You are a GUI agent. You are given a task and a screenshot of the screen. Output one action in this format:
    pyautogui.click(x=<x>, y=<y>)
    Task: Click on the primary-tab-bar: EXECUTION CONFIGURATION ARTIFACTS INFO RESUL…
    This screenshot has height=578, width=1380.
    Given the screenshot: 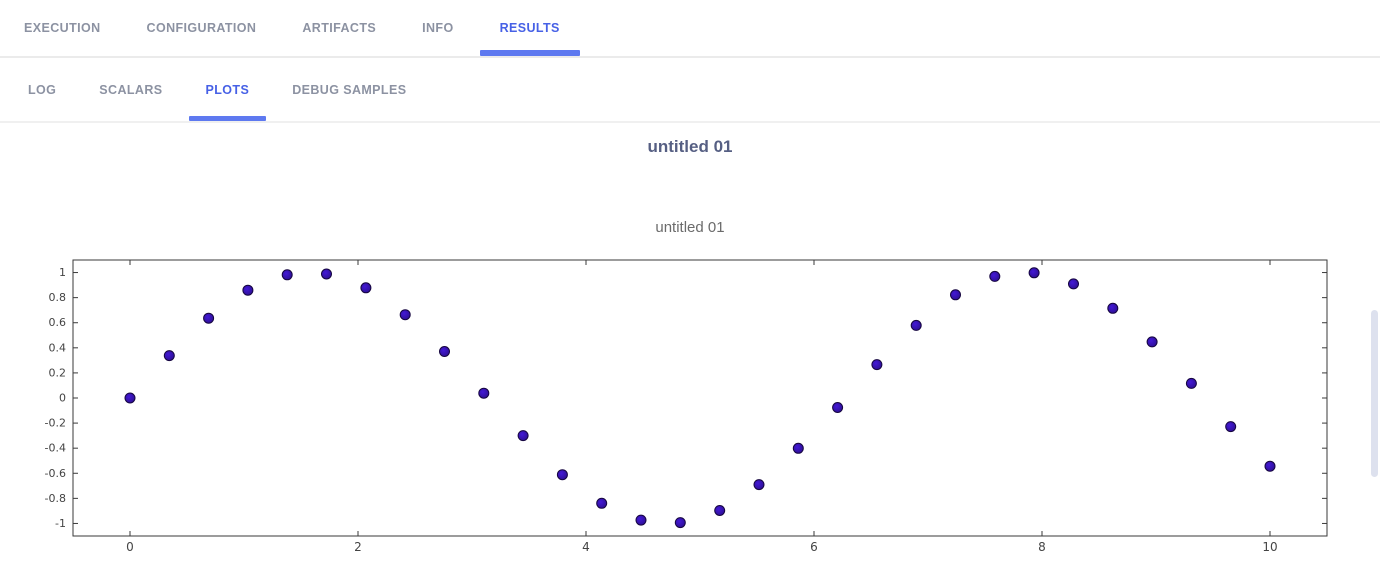 What is the action you would take?
    pyautogui.click(x=690, y=29)
    